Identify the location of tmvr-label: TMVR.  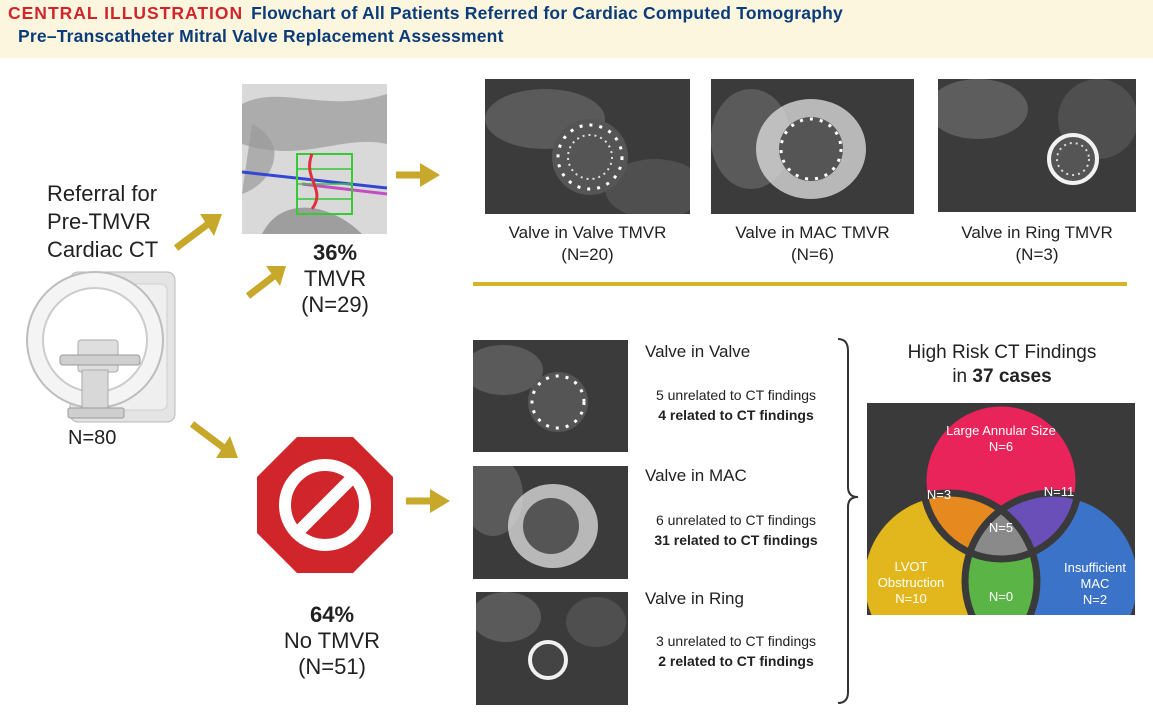
(335, 278).